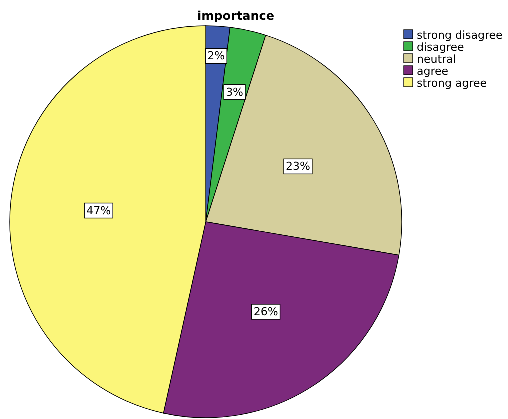 This screenshot has width=508, height=419. Describe the element at coordinates (266, 312) in the screenshot. I see `data-label: 26%` at that location.